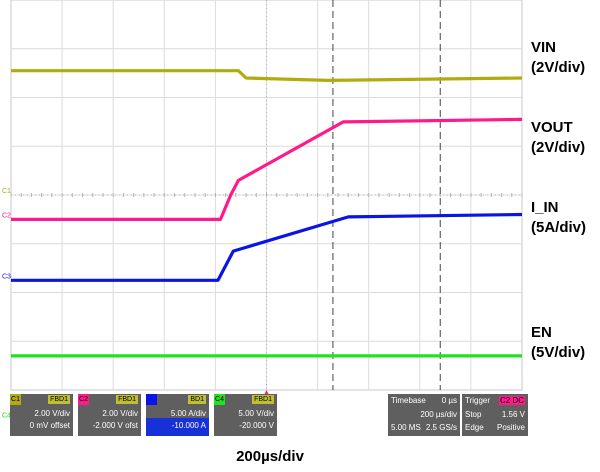 Image resolution: width=600 pixels, height=472 pixels. What do you see at coordinates (438, 414) in the screenshot?
I see `timebase-per-div: 200 µs/div` at bounding box center [438, 414].